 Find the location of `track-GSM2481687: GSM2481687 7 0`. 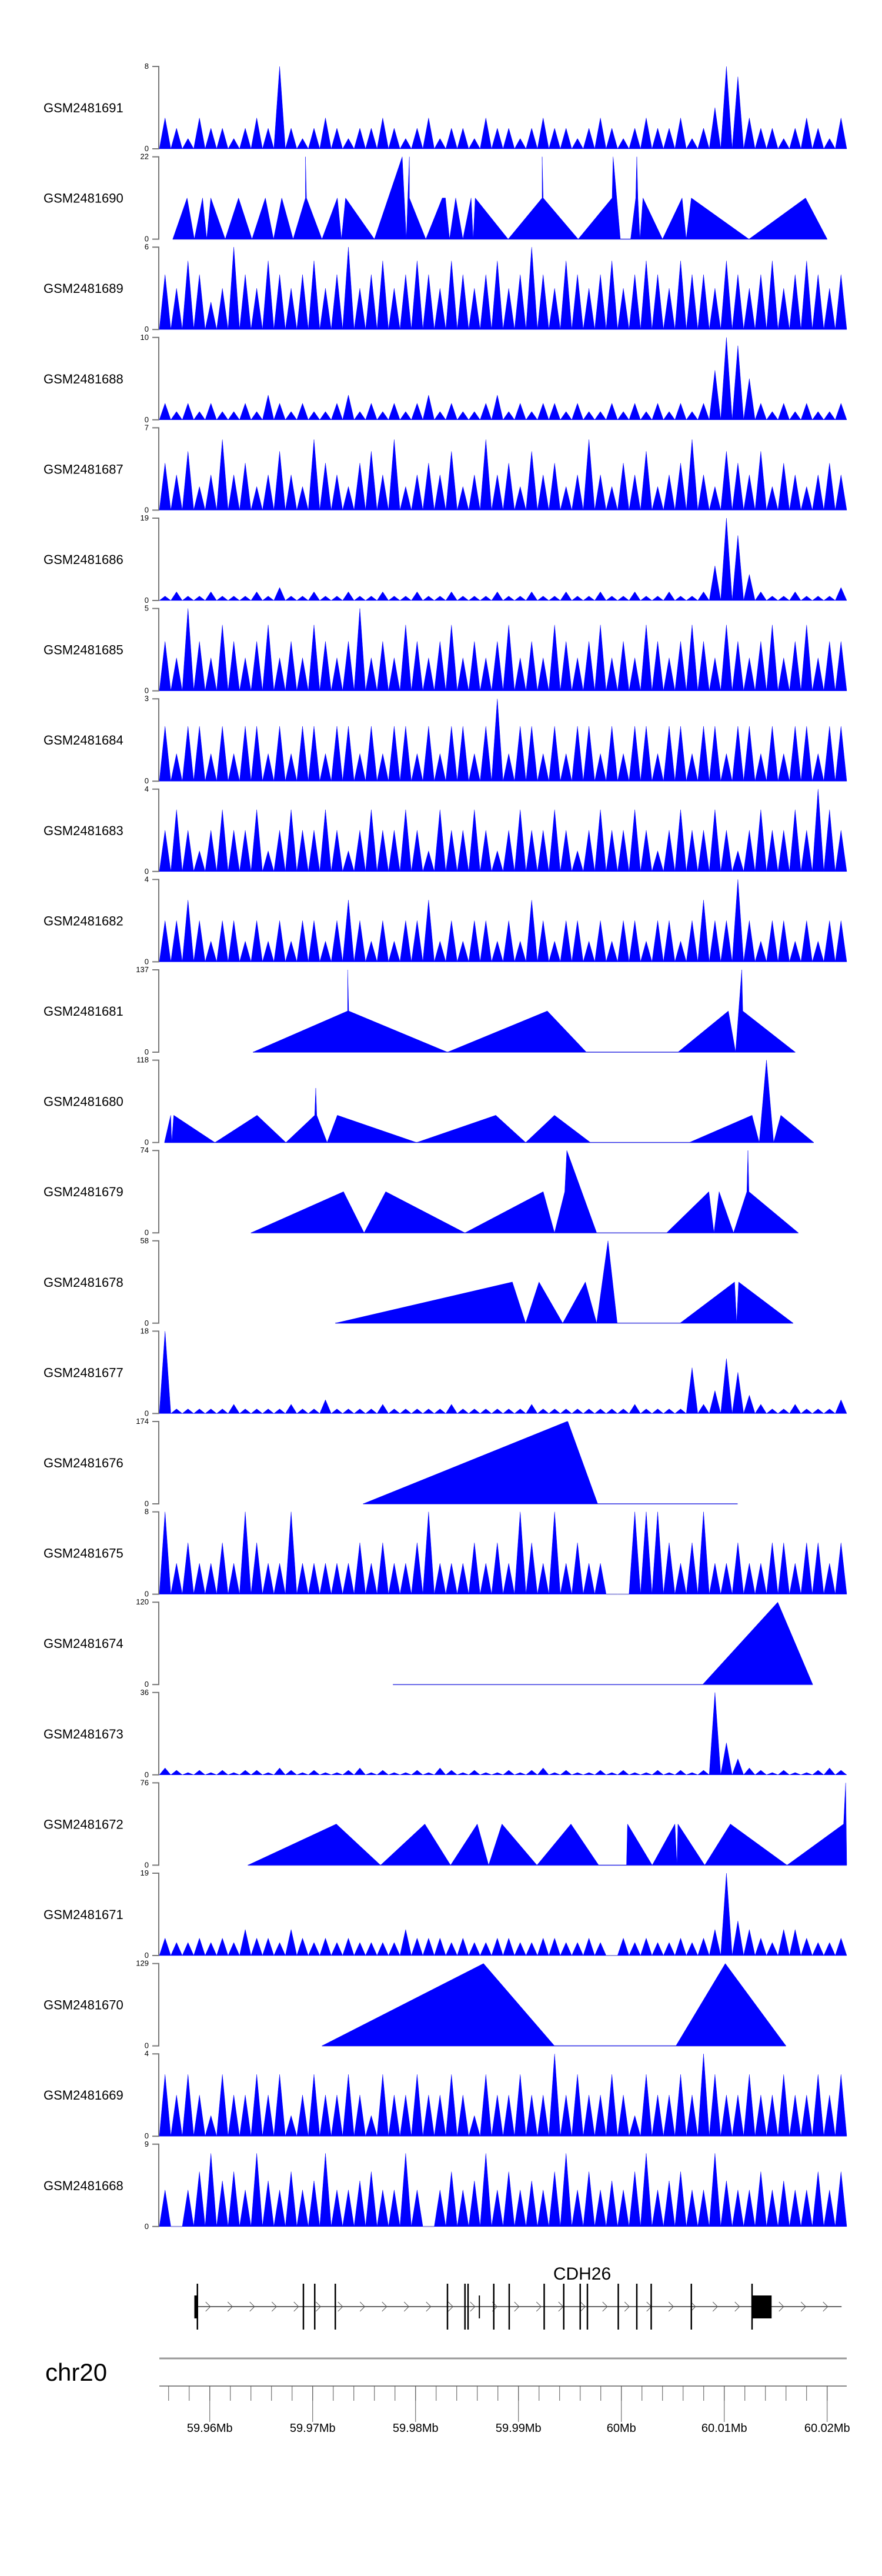

track-GSM2481687: GSM2481687 7 0 is located at coordinates (445, 468).